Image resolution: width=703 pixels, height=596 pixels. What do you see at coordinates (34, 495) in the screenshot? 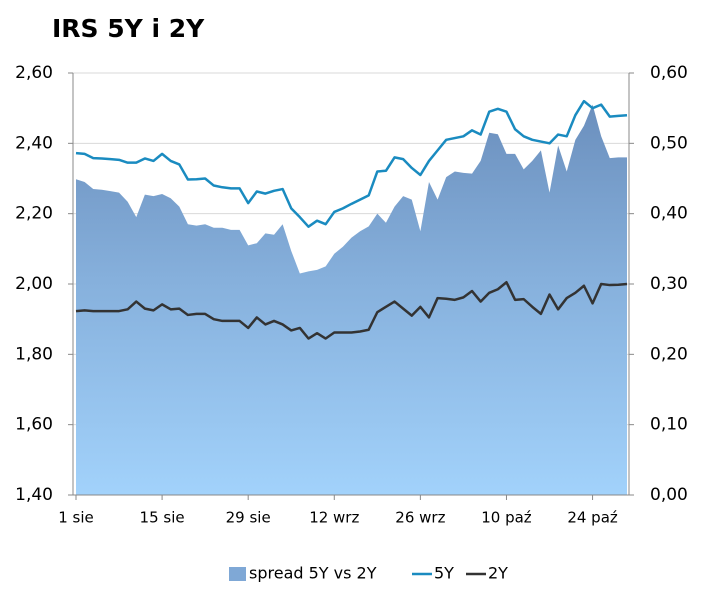
I see `y-tick-label: 1,40` at bounding box center [34, 495].